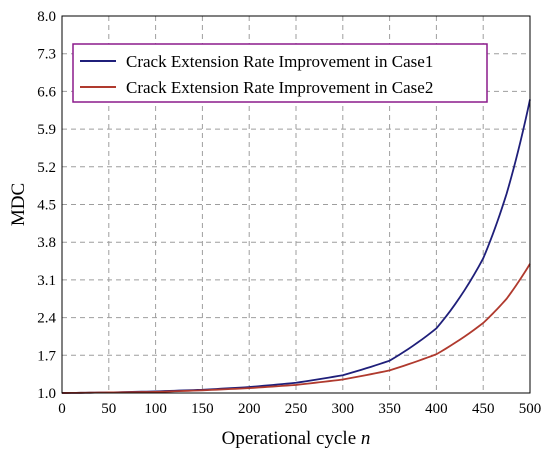 The height and width of the screenshot is (454, 550). I want to click on x-tick-label: 200, so click(249, 409).